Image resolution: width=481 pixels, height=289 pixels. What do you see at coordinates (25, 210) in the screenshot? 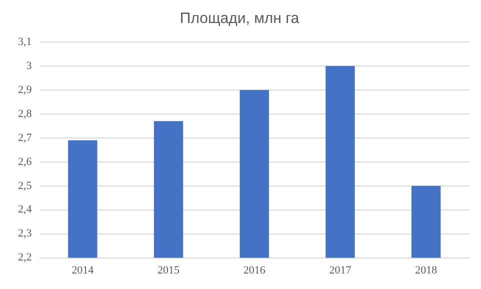
I see `y-tick-label: 2,4` at bounding box center [25, 210].